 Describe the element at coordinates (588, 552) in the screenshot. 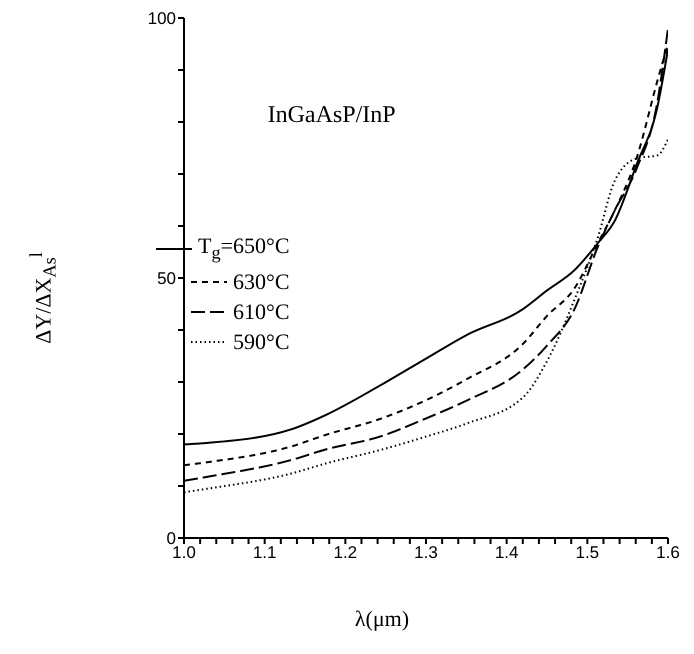

I see `x-tick-label: 1.5` at that location.